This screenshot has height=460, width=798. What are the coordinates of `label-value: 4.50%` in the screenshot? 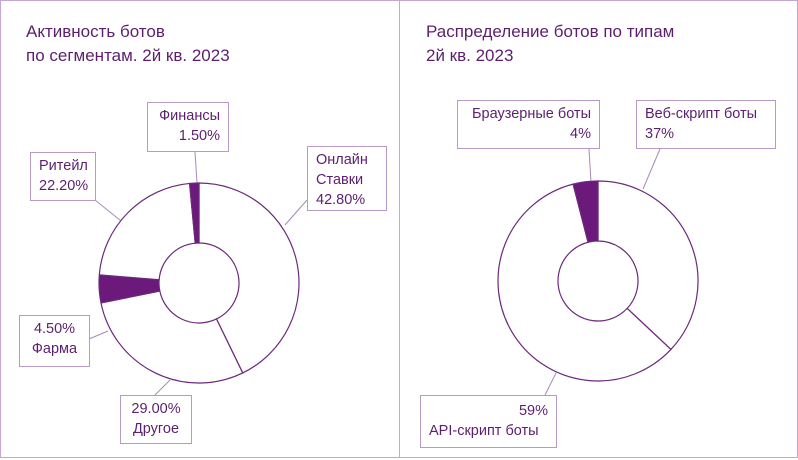 It's located at (54, 329).